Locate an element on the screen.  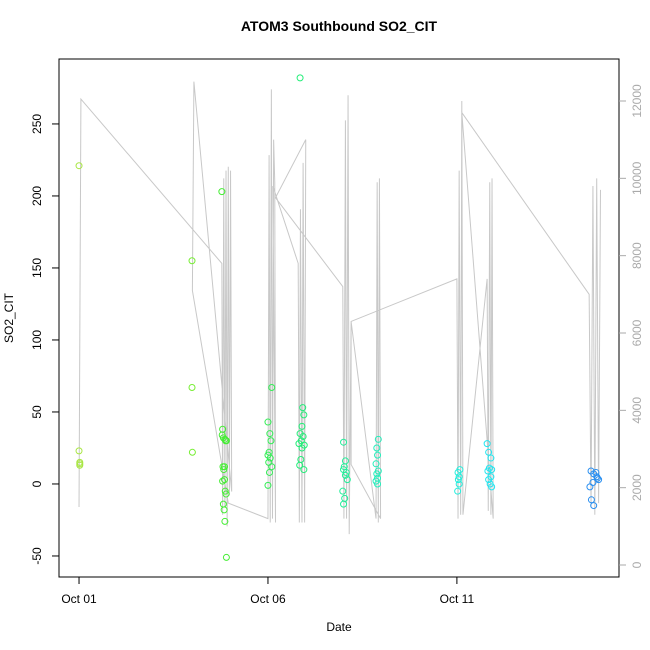
y-tick-label: -50 is located at coordinates (37, 556).